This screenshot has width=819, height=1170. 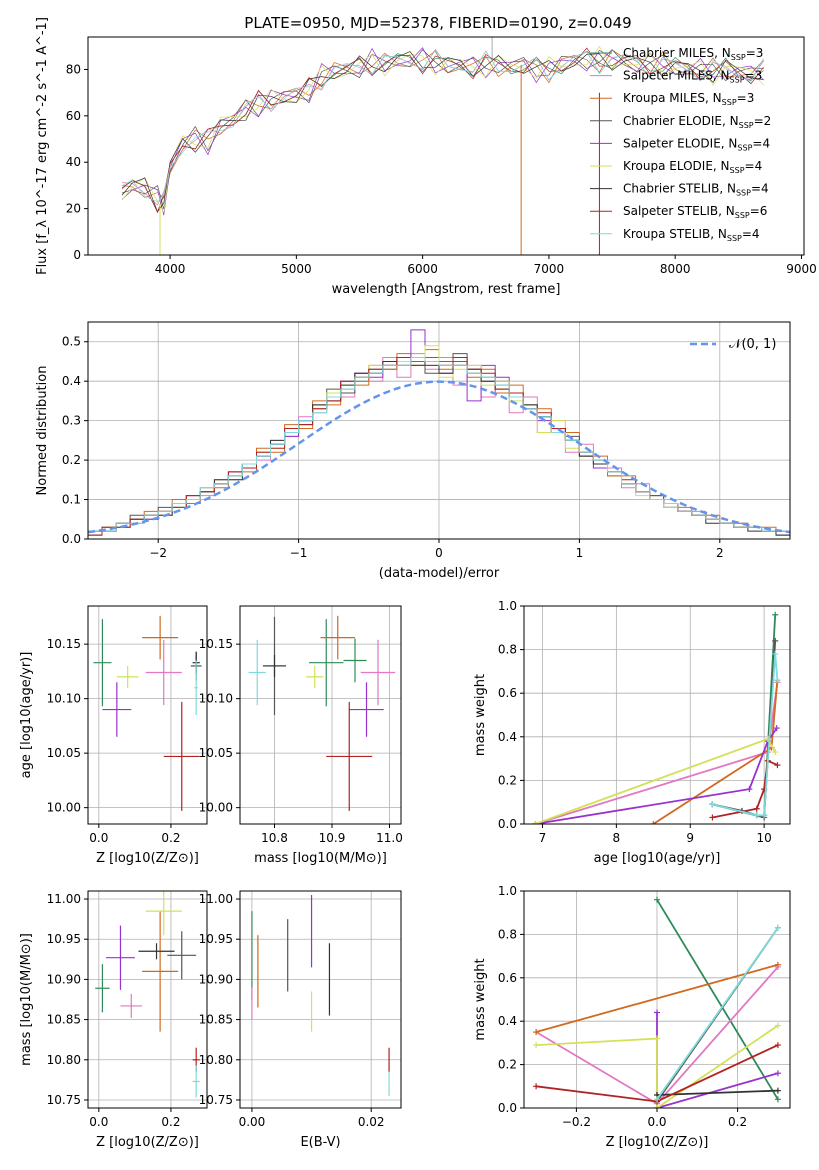 I want to click on x-axis-label: E(B-V), so click(x=320, y=1142).